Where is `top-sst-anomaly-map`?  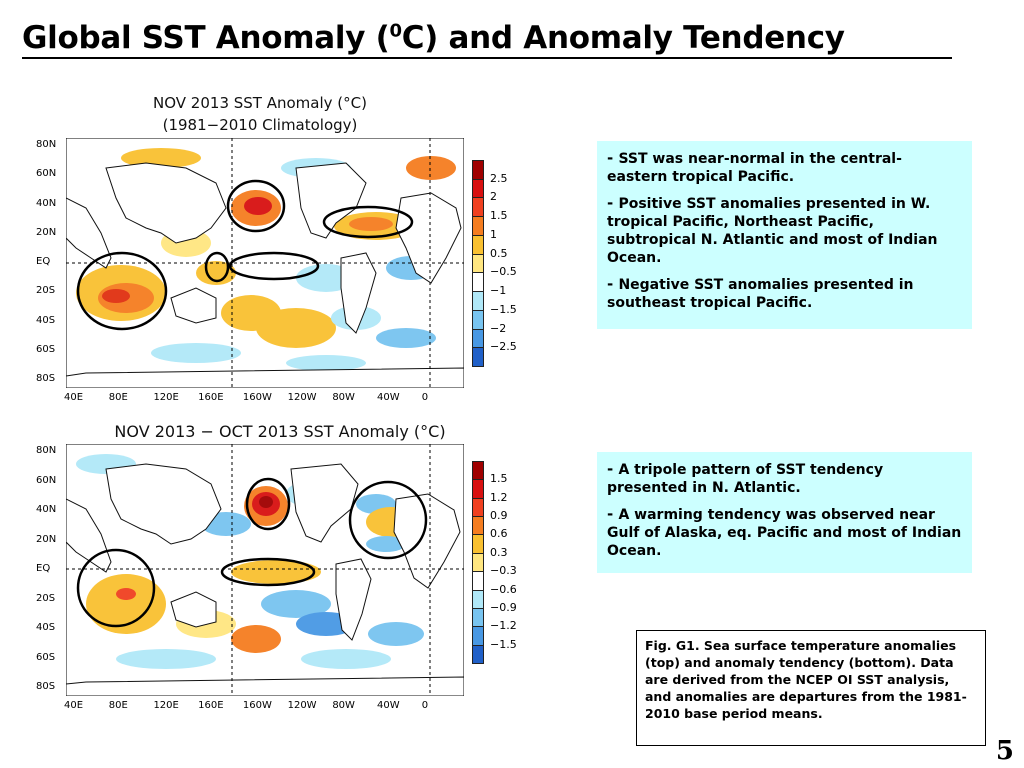 top-sst-anomaly-map is located at coordinates (265, 263).